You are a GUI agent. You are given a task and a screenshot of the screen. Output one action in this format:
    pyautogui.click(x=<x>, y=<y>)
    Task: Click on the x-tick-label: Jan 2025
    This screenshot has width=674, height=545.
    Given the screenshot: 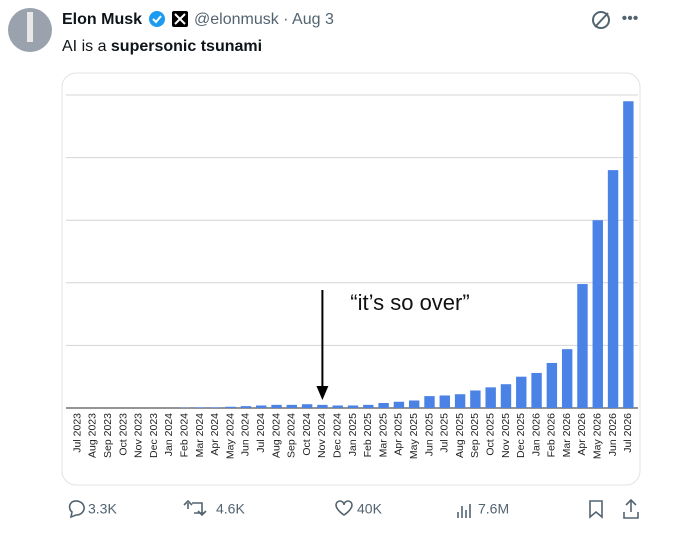 What is the action you would take?
    pyautogui.click(x=353, y=434)
    